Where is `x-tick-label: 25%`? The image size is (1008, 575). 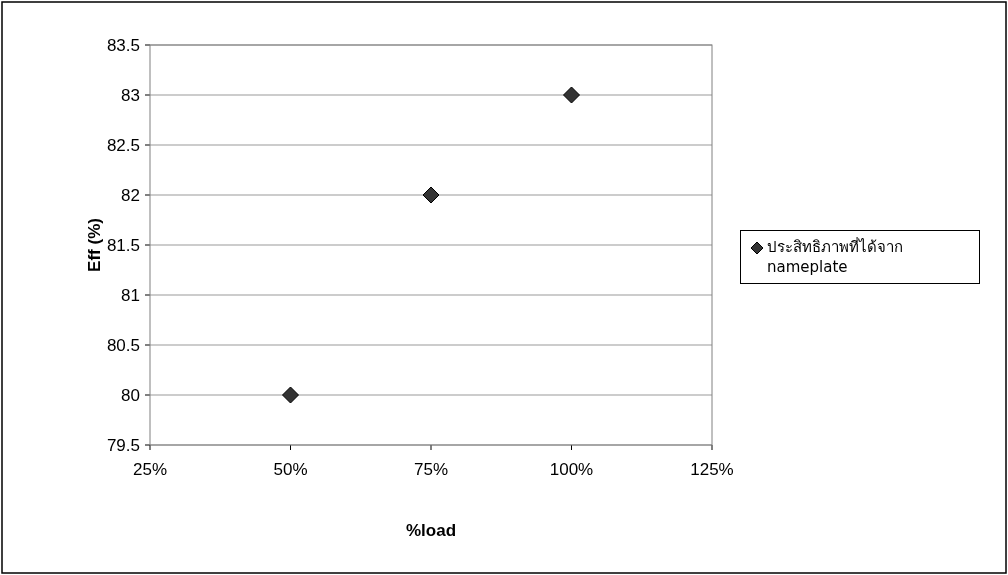 x-tick-label: 25% is located at coordinates (150, 469).